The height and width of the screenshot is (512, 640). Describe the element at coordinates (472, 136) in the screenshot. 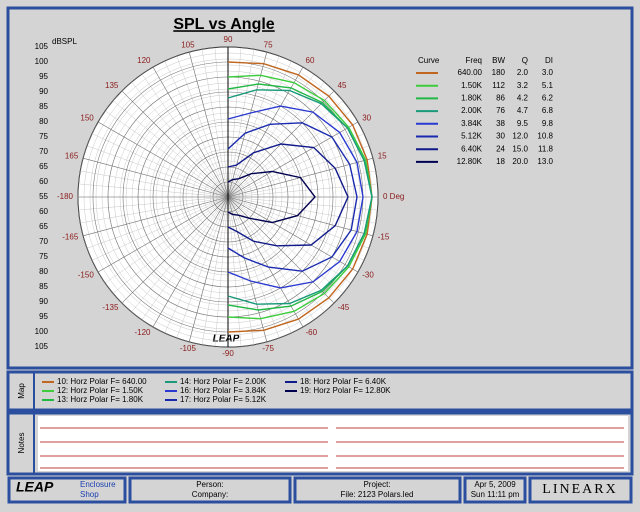

I see `table-cell: 5.12K` at that location.